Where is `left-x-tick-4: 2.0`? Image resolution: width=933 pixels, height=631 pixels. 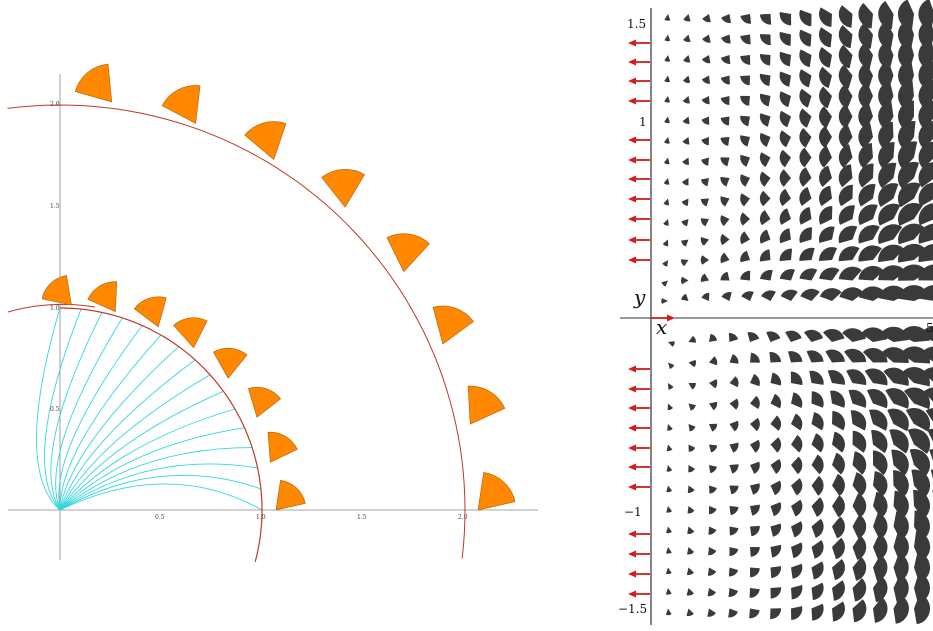 left-x-tick-4: 2.0 is located at coordinates (463, 517).